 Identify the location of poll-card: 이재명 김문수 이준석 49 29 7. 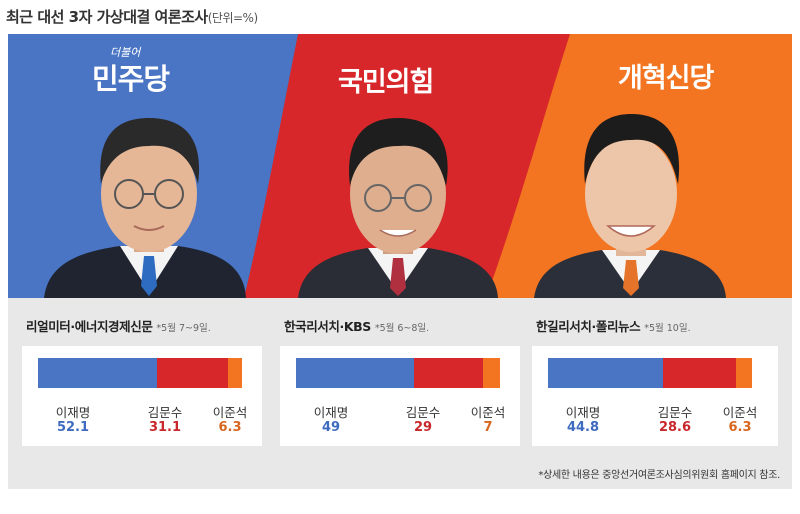
(400, 396).